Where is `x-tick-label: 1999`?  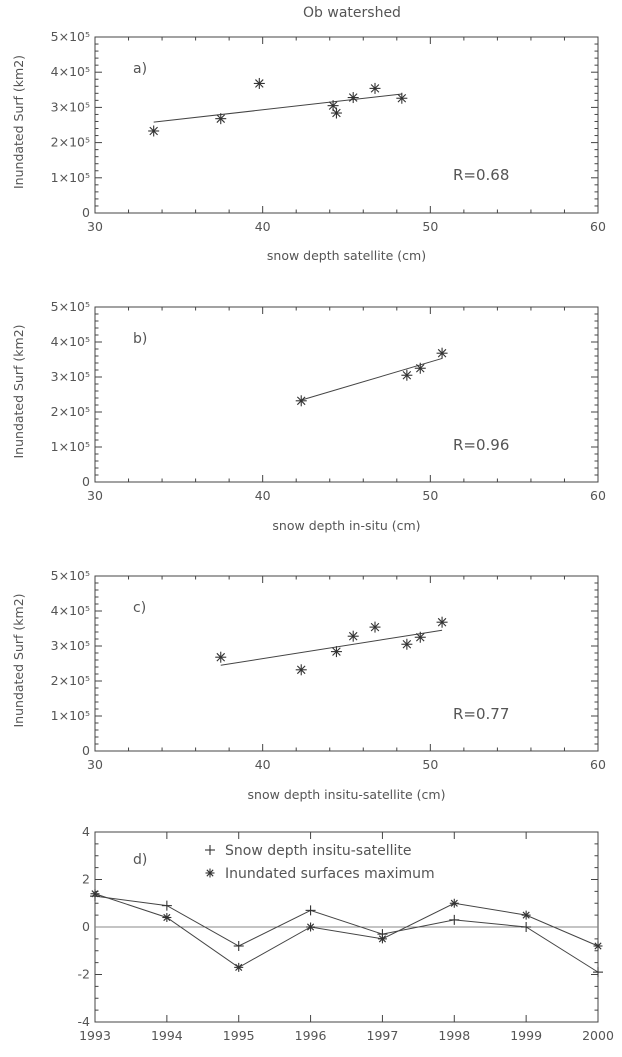
x-tick-label: 1999 is located at coordinates (526, 1035).